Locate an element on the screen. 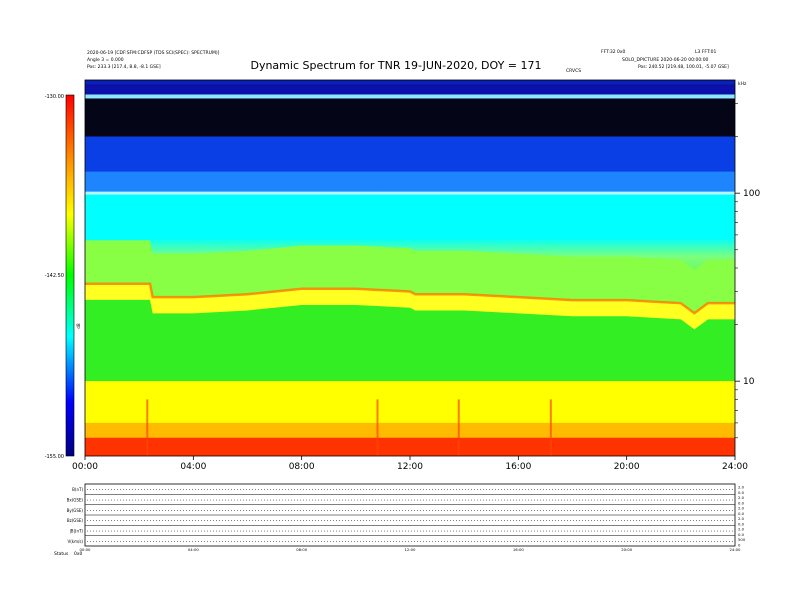  header-info-right-2: L3 FFT:01 is located at coordinates (706, 52).